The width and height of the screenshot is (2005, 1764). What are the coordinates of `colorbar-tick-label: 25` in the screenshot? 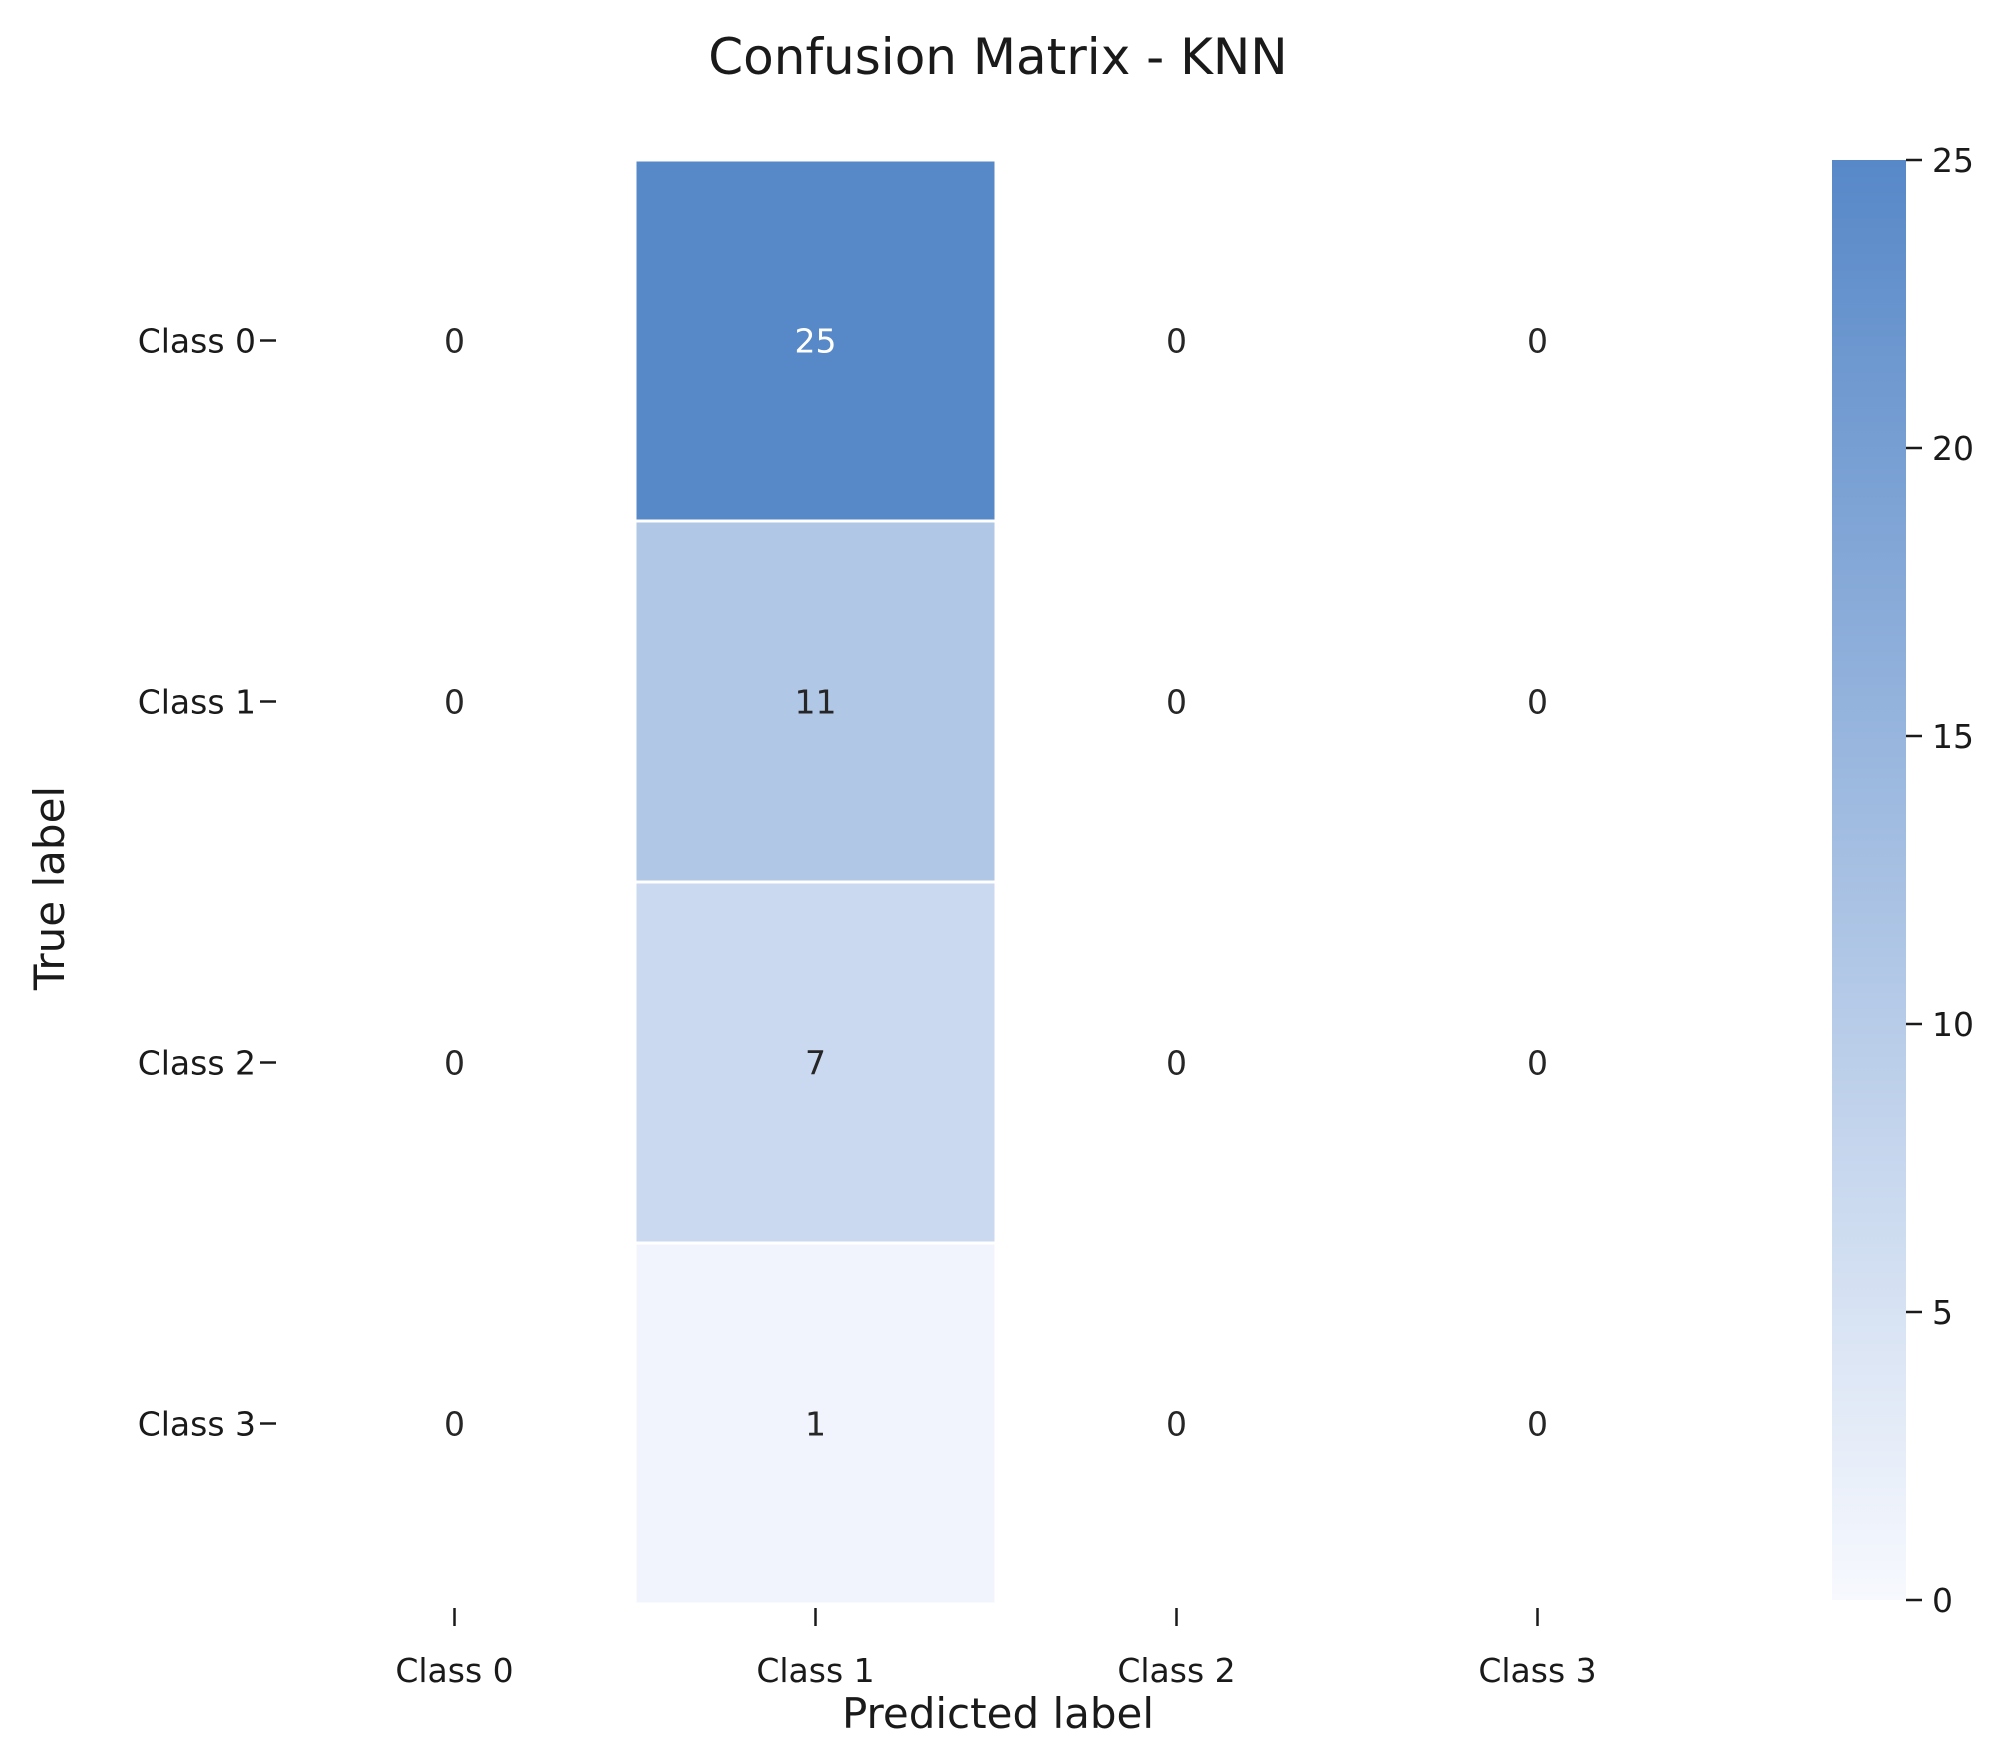 It's located at (1953, 160).